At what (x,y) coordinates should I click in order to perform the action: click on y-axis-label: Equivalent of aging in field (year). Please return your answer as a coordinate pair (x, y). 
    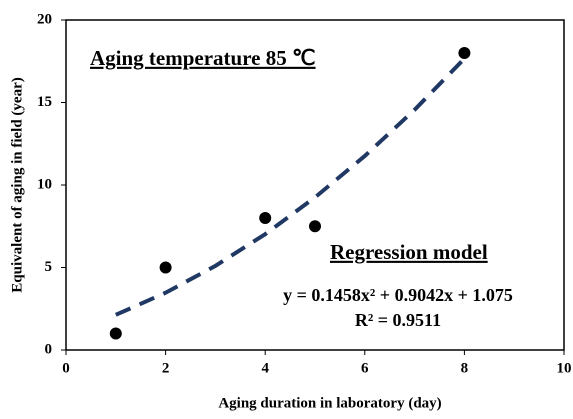
    Looking at the image, I should click on (17, 184).